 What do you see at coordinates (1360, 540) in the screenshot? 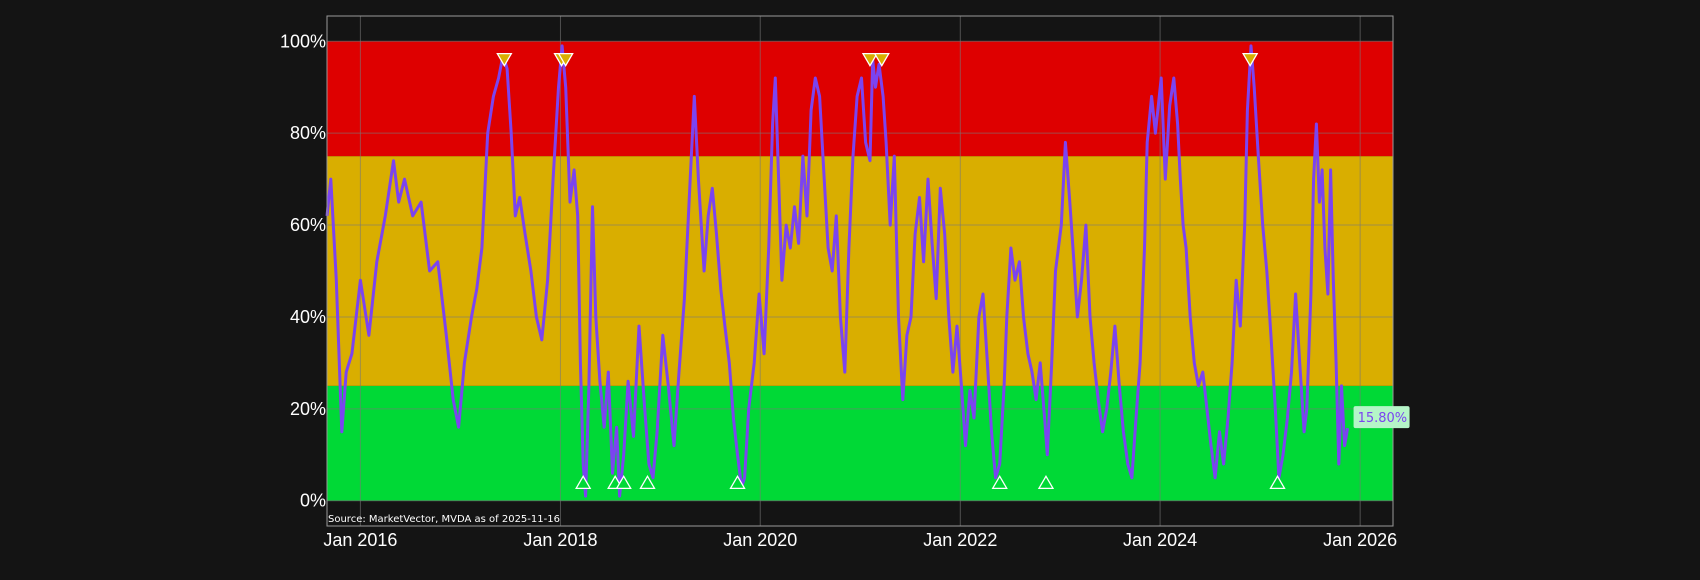
I see `x-tick-label: Jan 2026` at bounding box center [1360, 540].